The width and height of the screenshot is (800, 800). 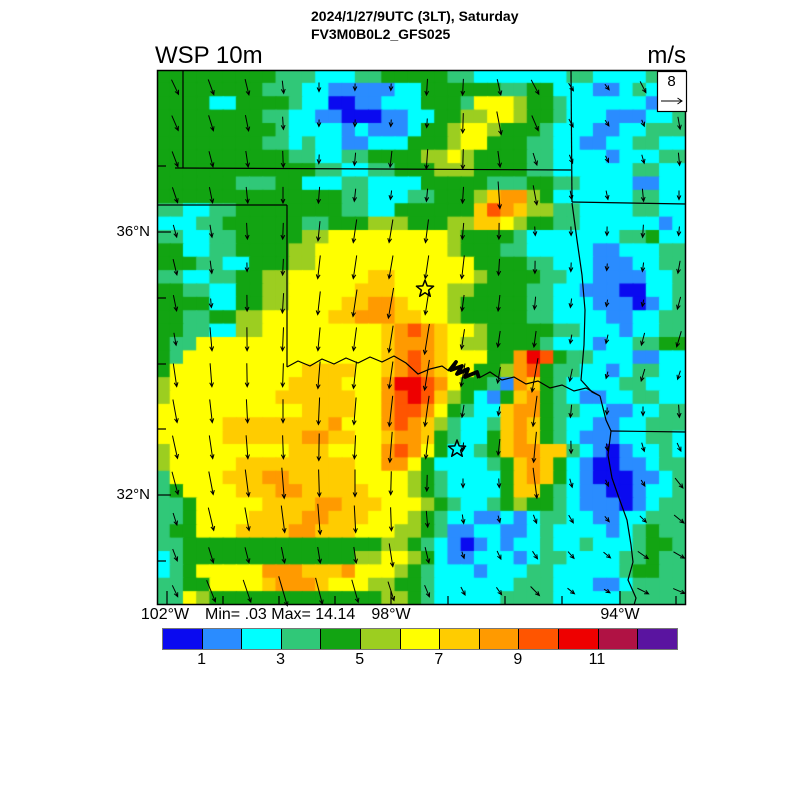 I want to click on title-date-line: 2024/1/27/9UTC (3LT), Saturday, so click(x=415, y=16).